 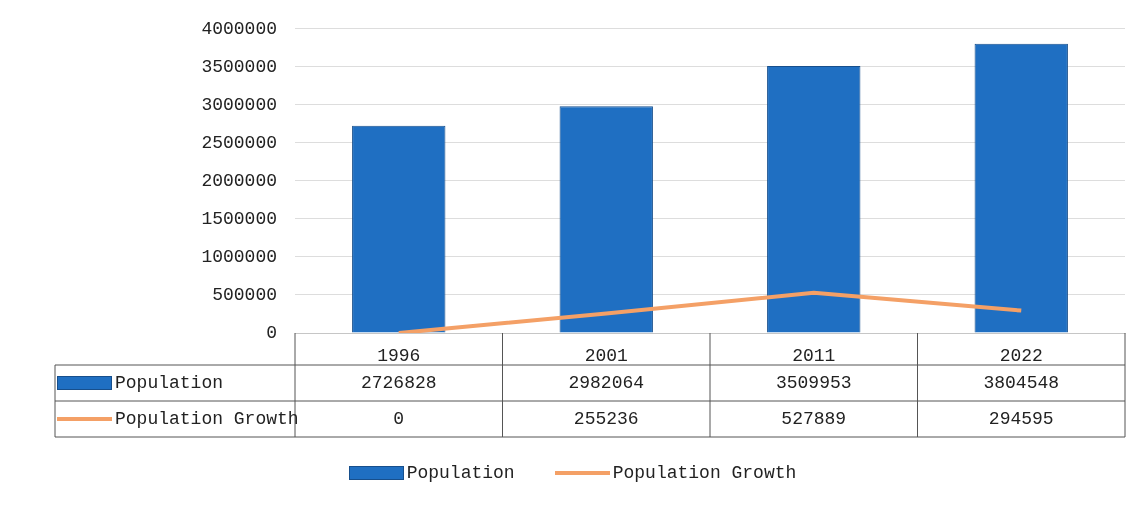 I want to click on legend-label: Population, so click(x=460, y=473).